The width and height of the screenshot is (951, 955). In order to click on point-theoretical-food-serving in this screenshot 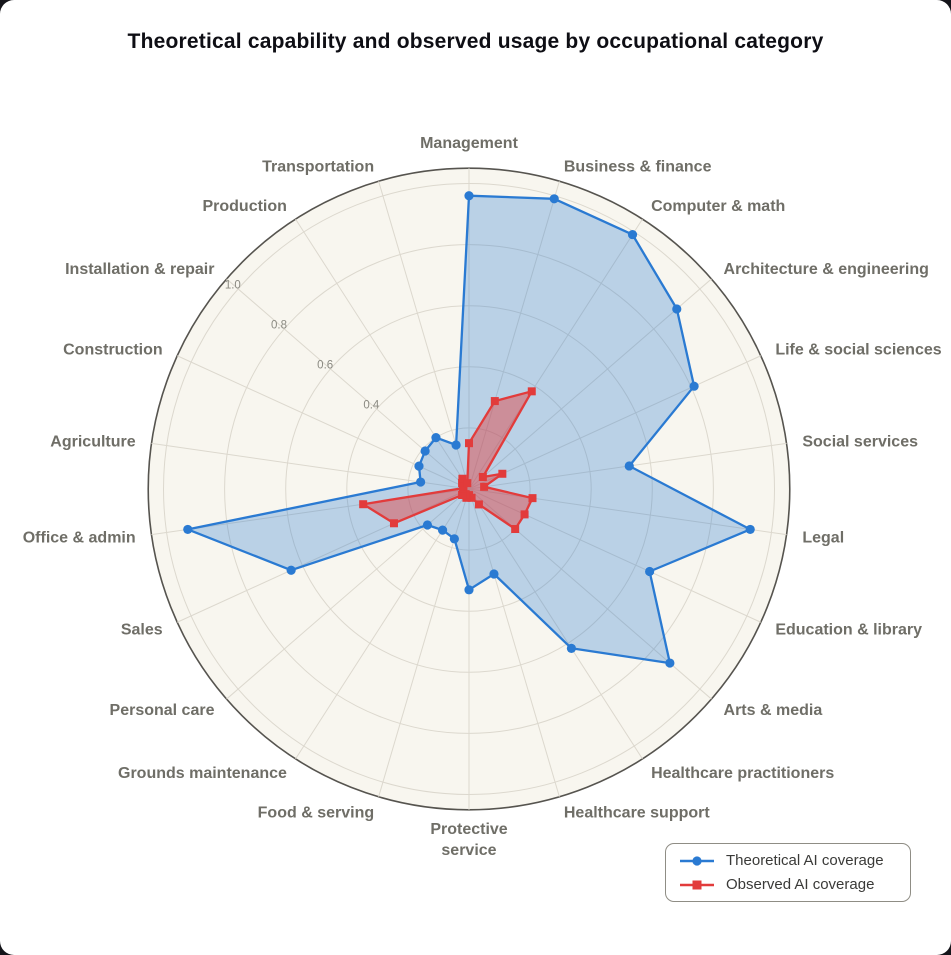, I will do `click(454, 539)`.